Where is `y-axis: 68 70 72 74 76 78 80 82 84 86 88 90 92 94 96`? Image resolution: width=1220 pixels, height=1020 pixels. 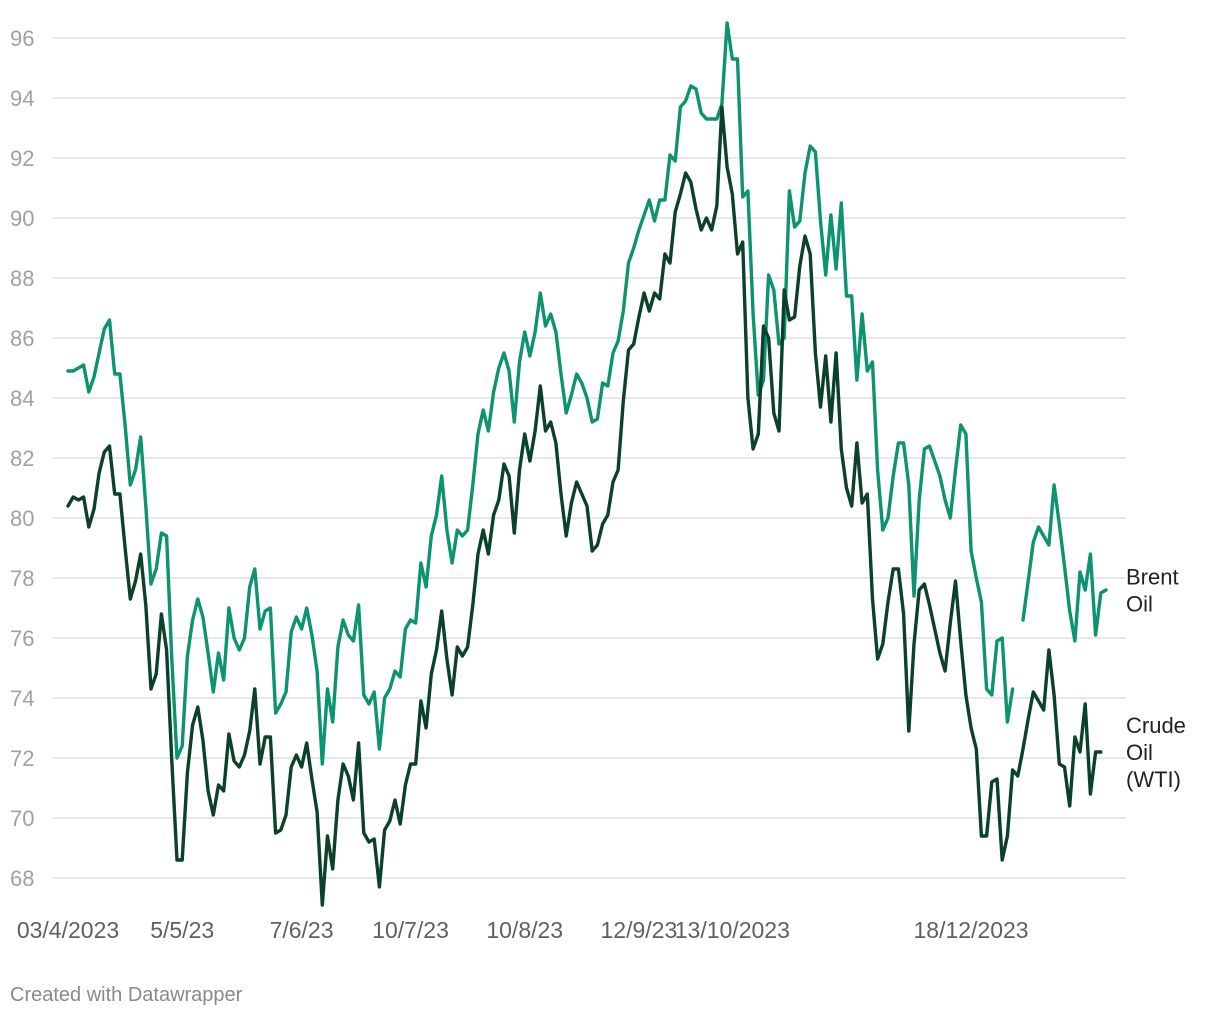 y-axis: 68 70 72 74 76 78 80 82 84 86 88 90 92 94 96 is located at coordinates (22, 458).